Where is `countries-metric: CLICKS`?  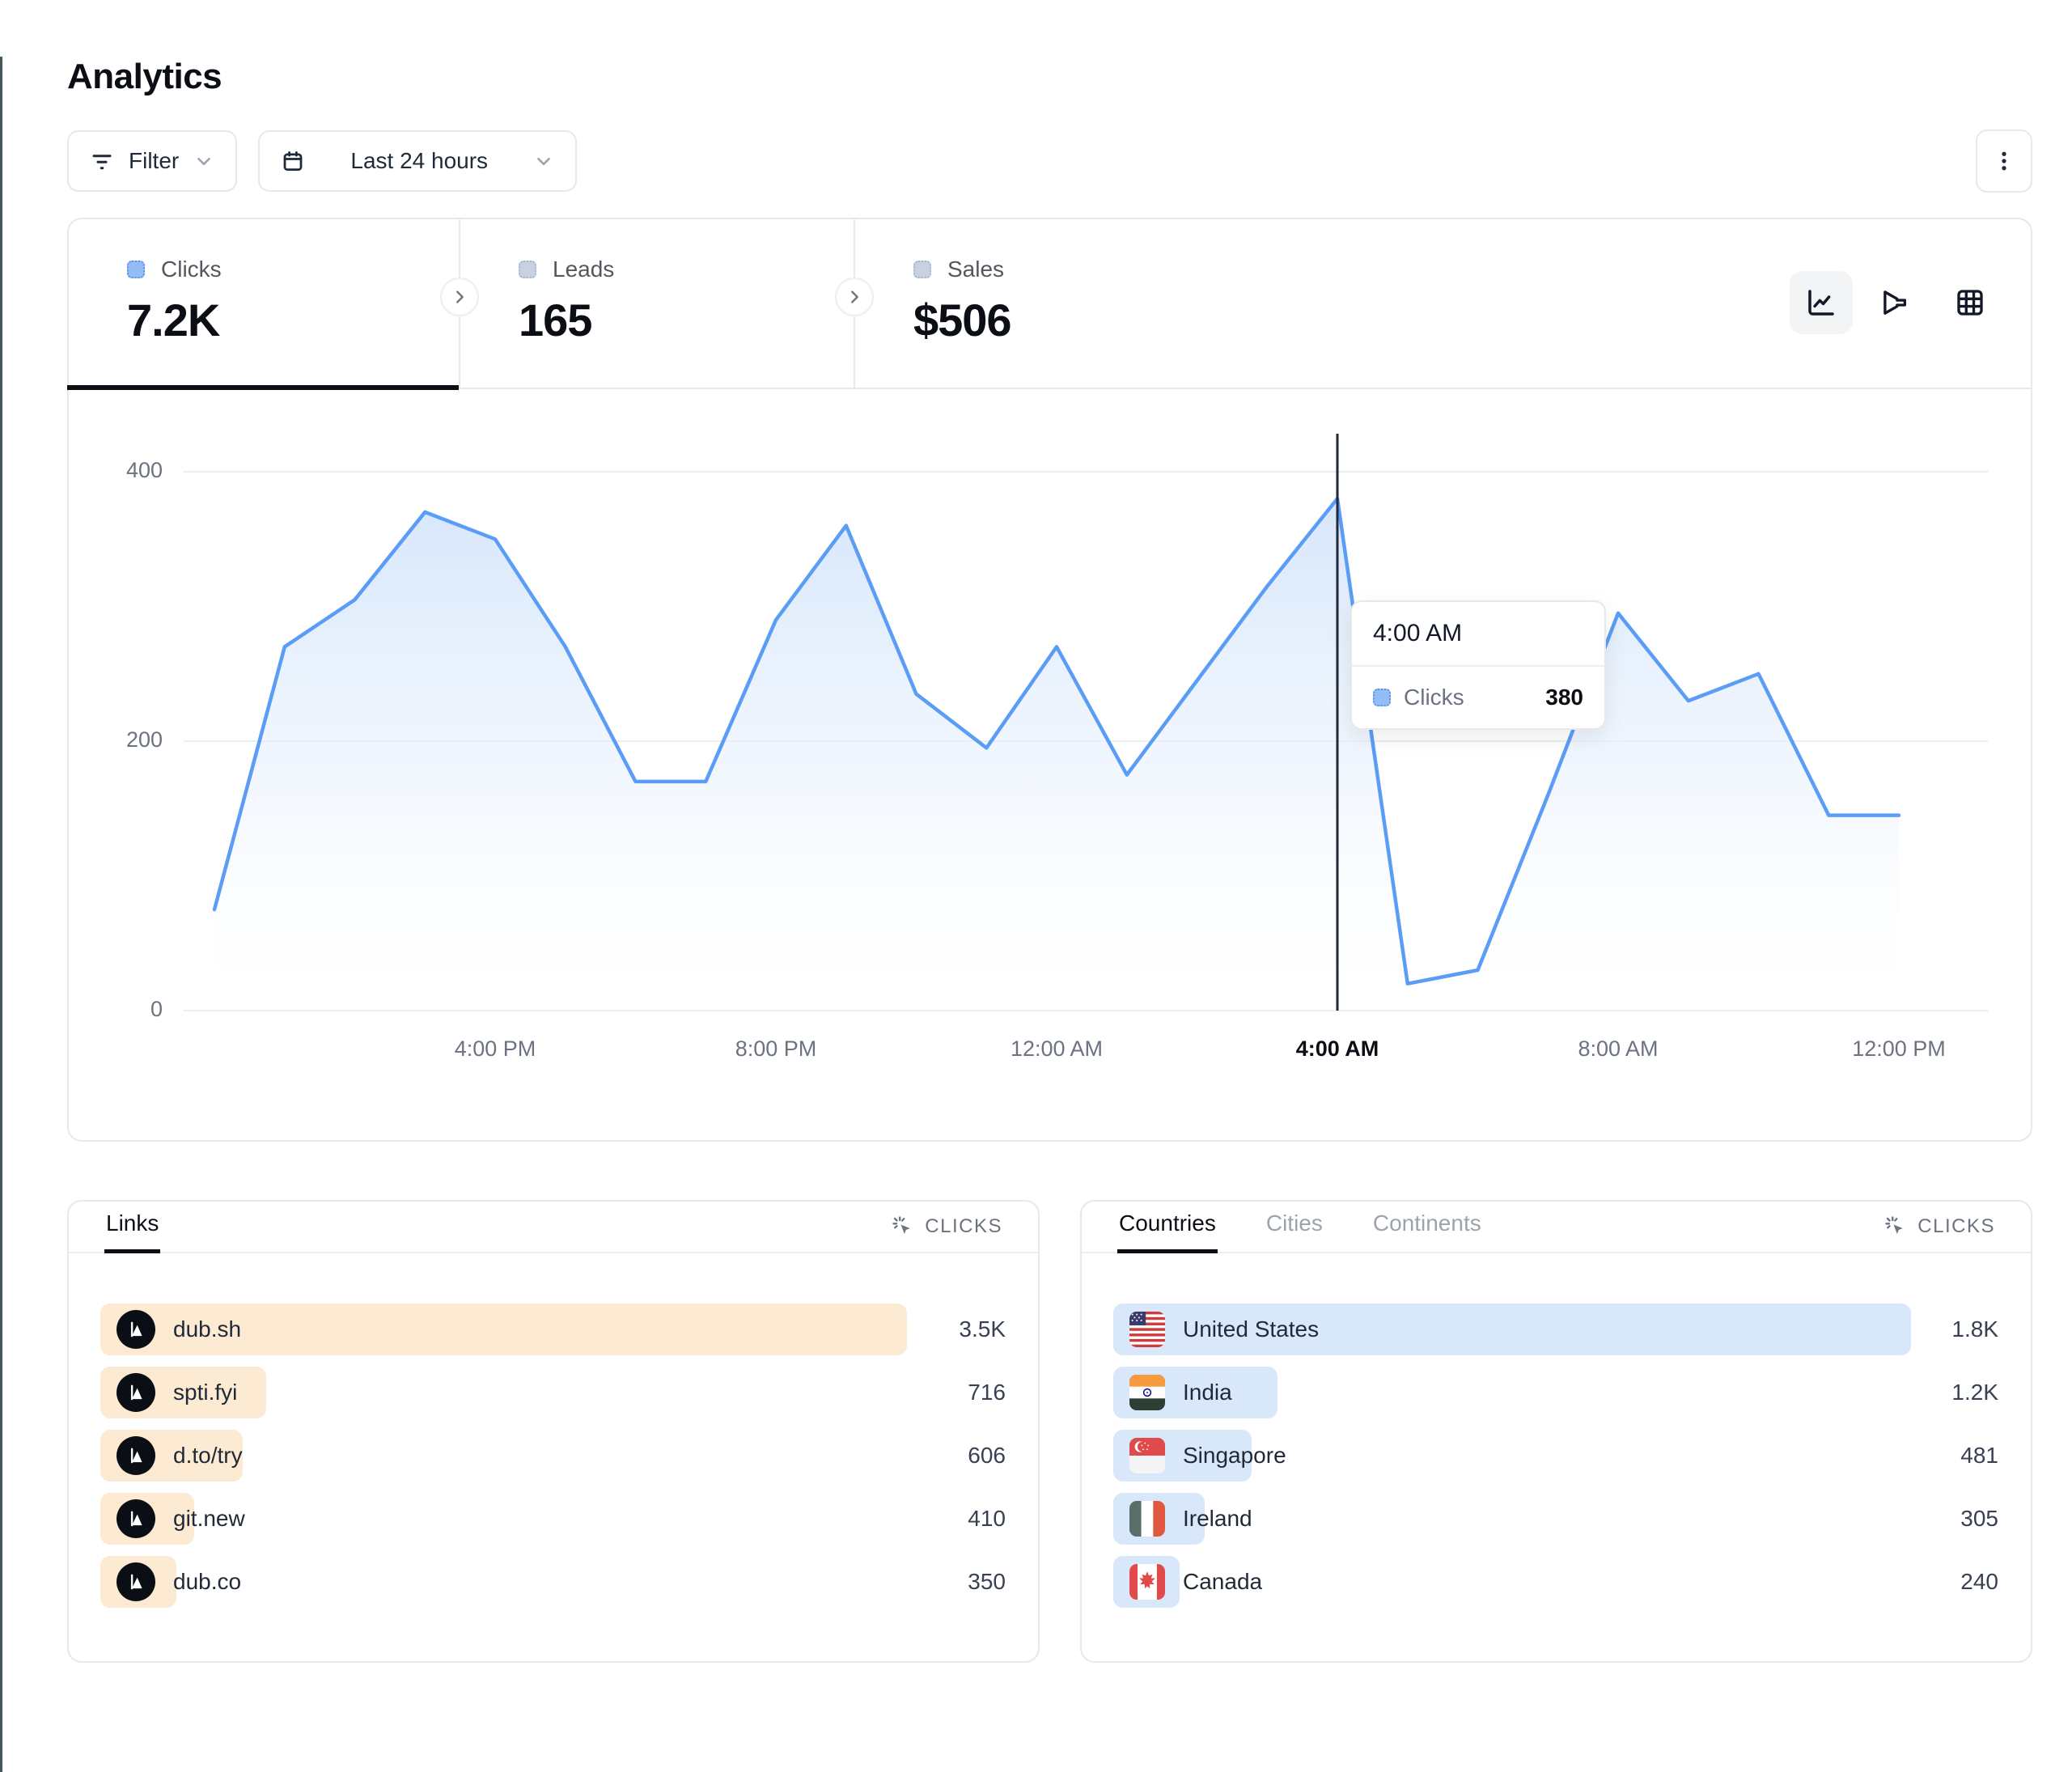 countries-metric: CLICKS is located at coordinates (1939, 1233).